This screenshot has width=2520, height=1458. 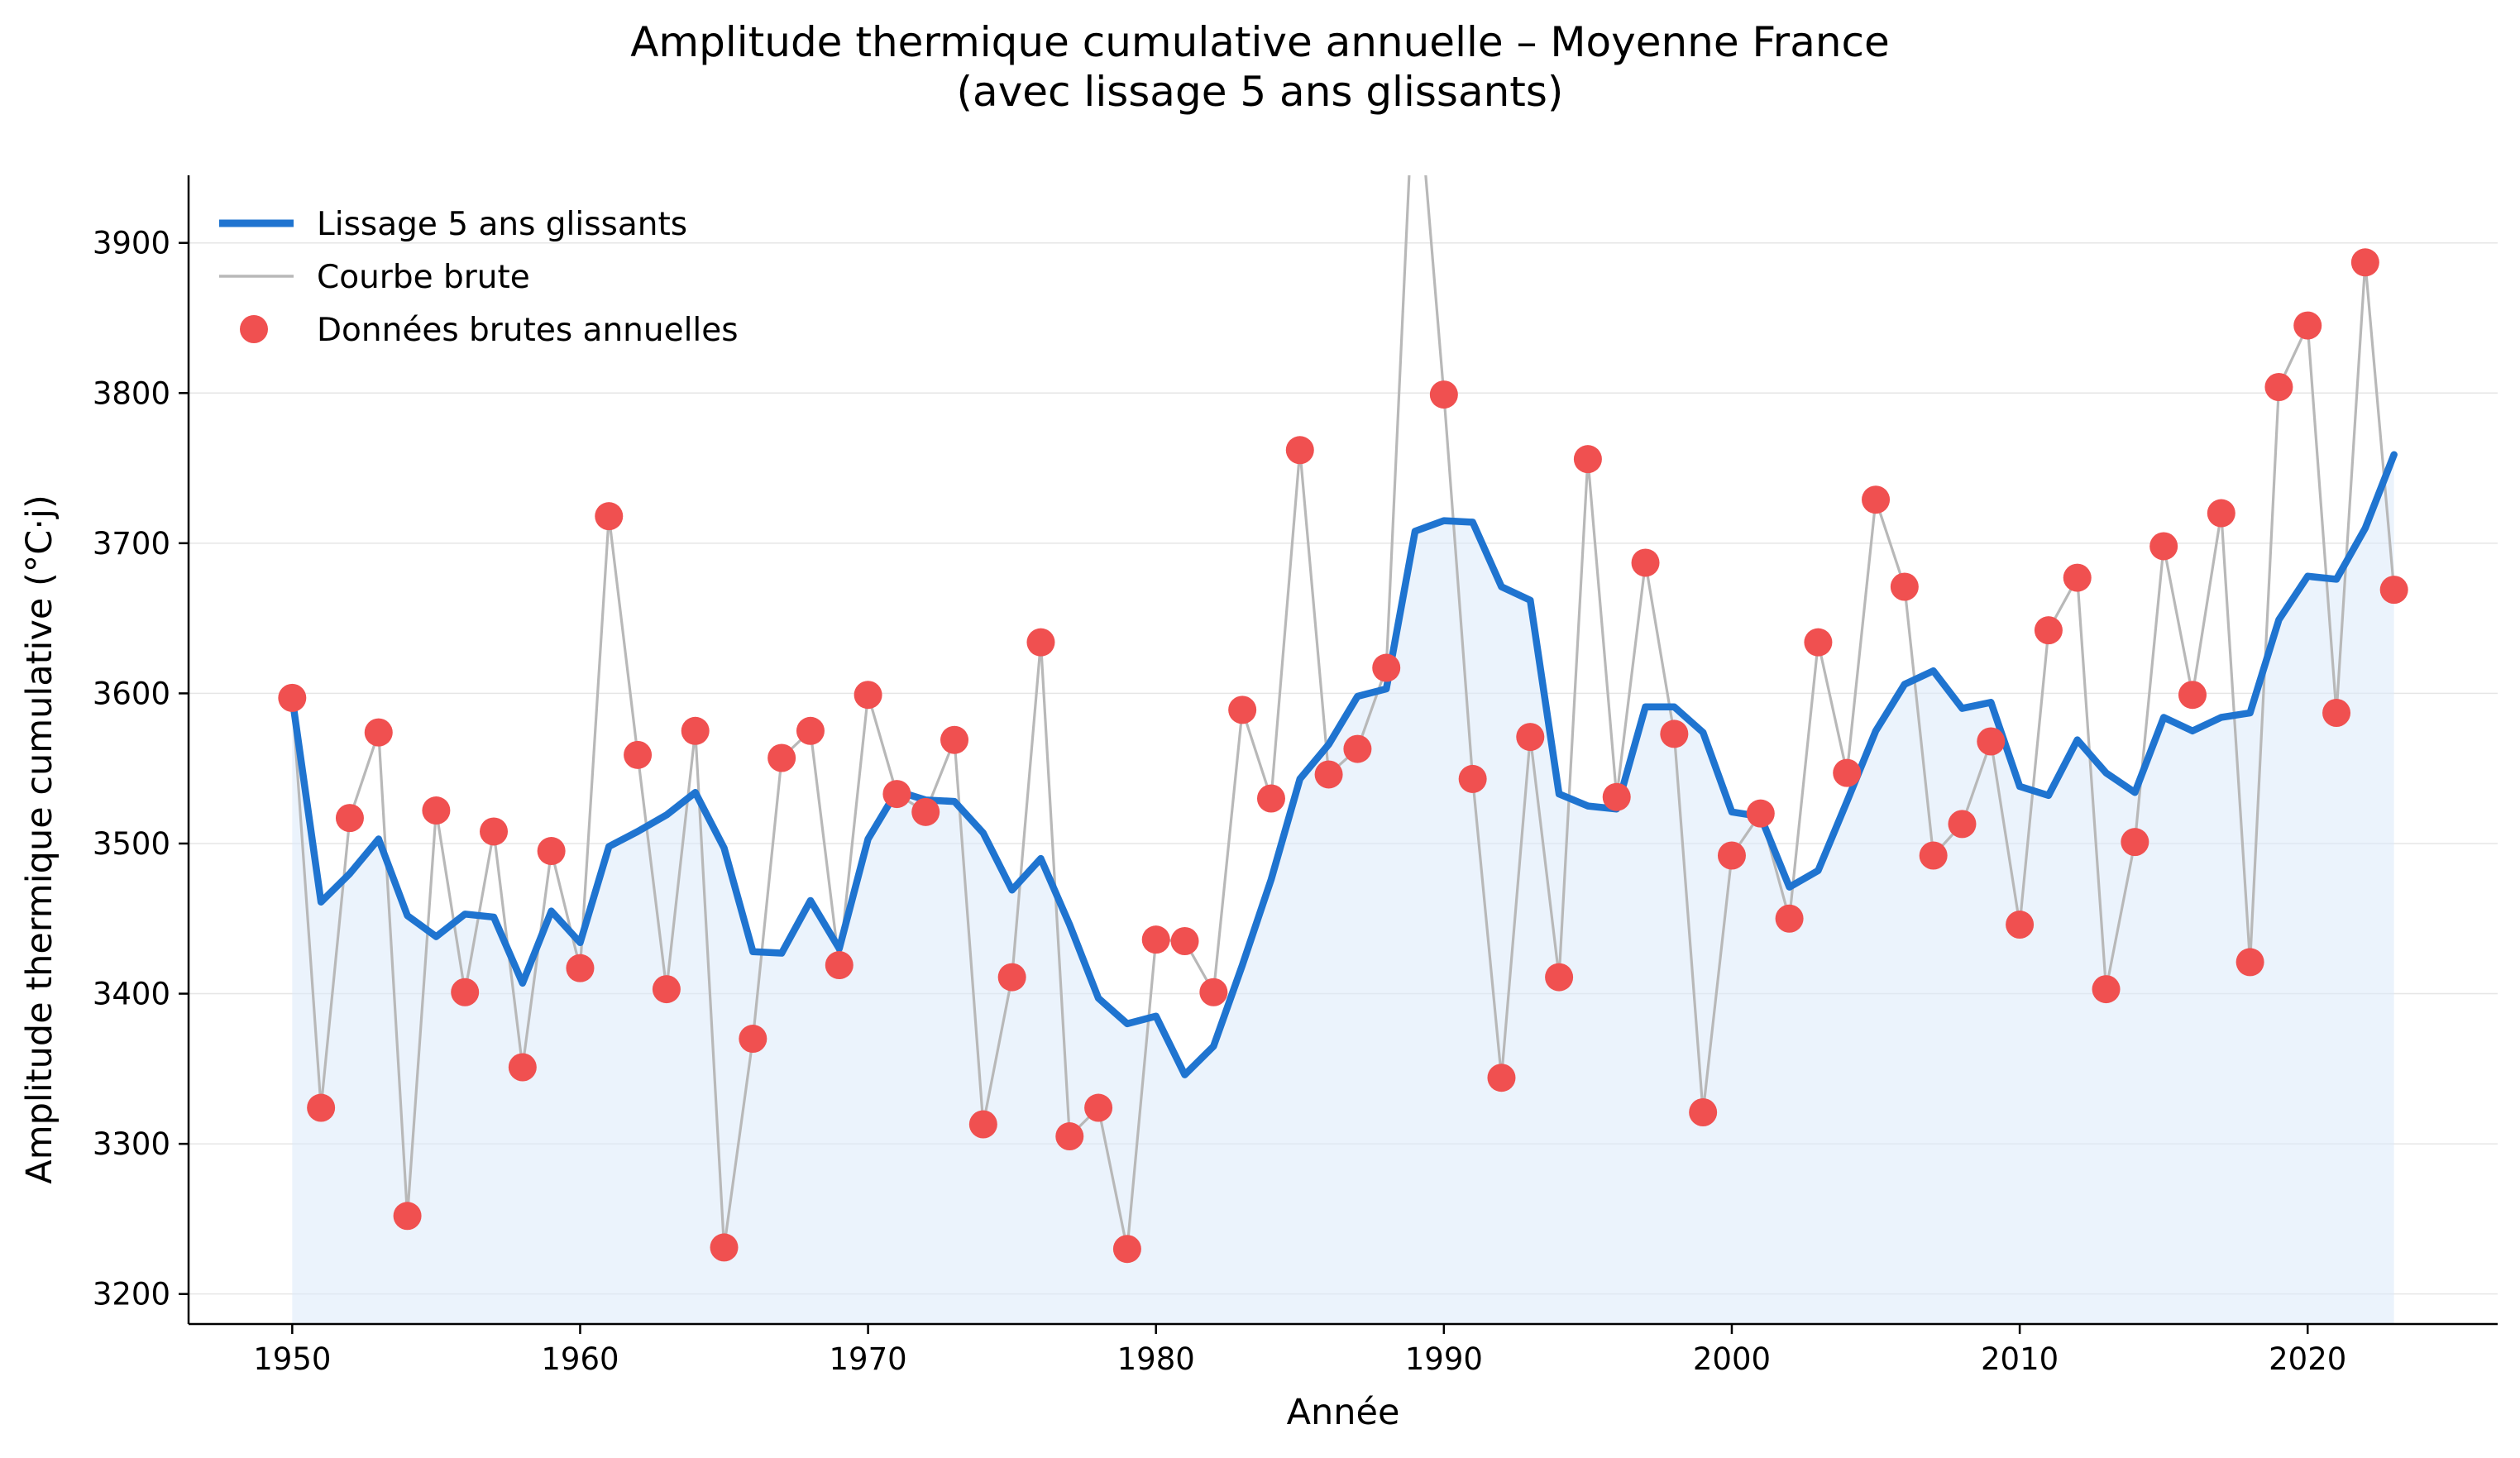 I want to click on x-tick-label-1960: 1960, so click(x=580, y=1359).